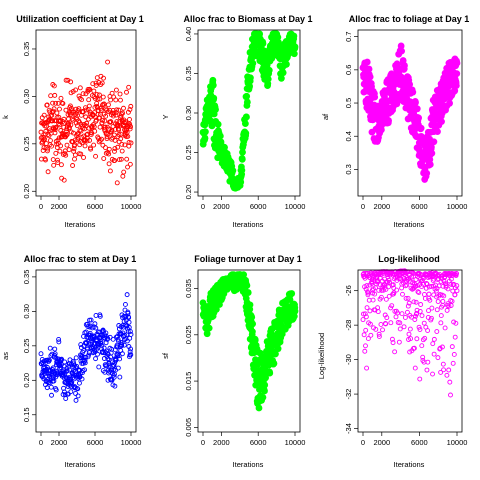 The image size is (480, 480). Describe the element at coordinates (410, 351) in the screenshot. I see `plot-frame` at that location.